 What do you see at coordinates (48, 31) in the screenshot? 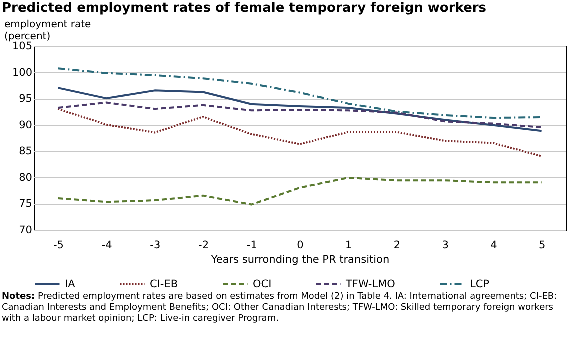
I see `y-axis-title: employment rate (percent)` at bounding box center [48, 31].